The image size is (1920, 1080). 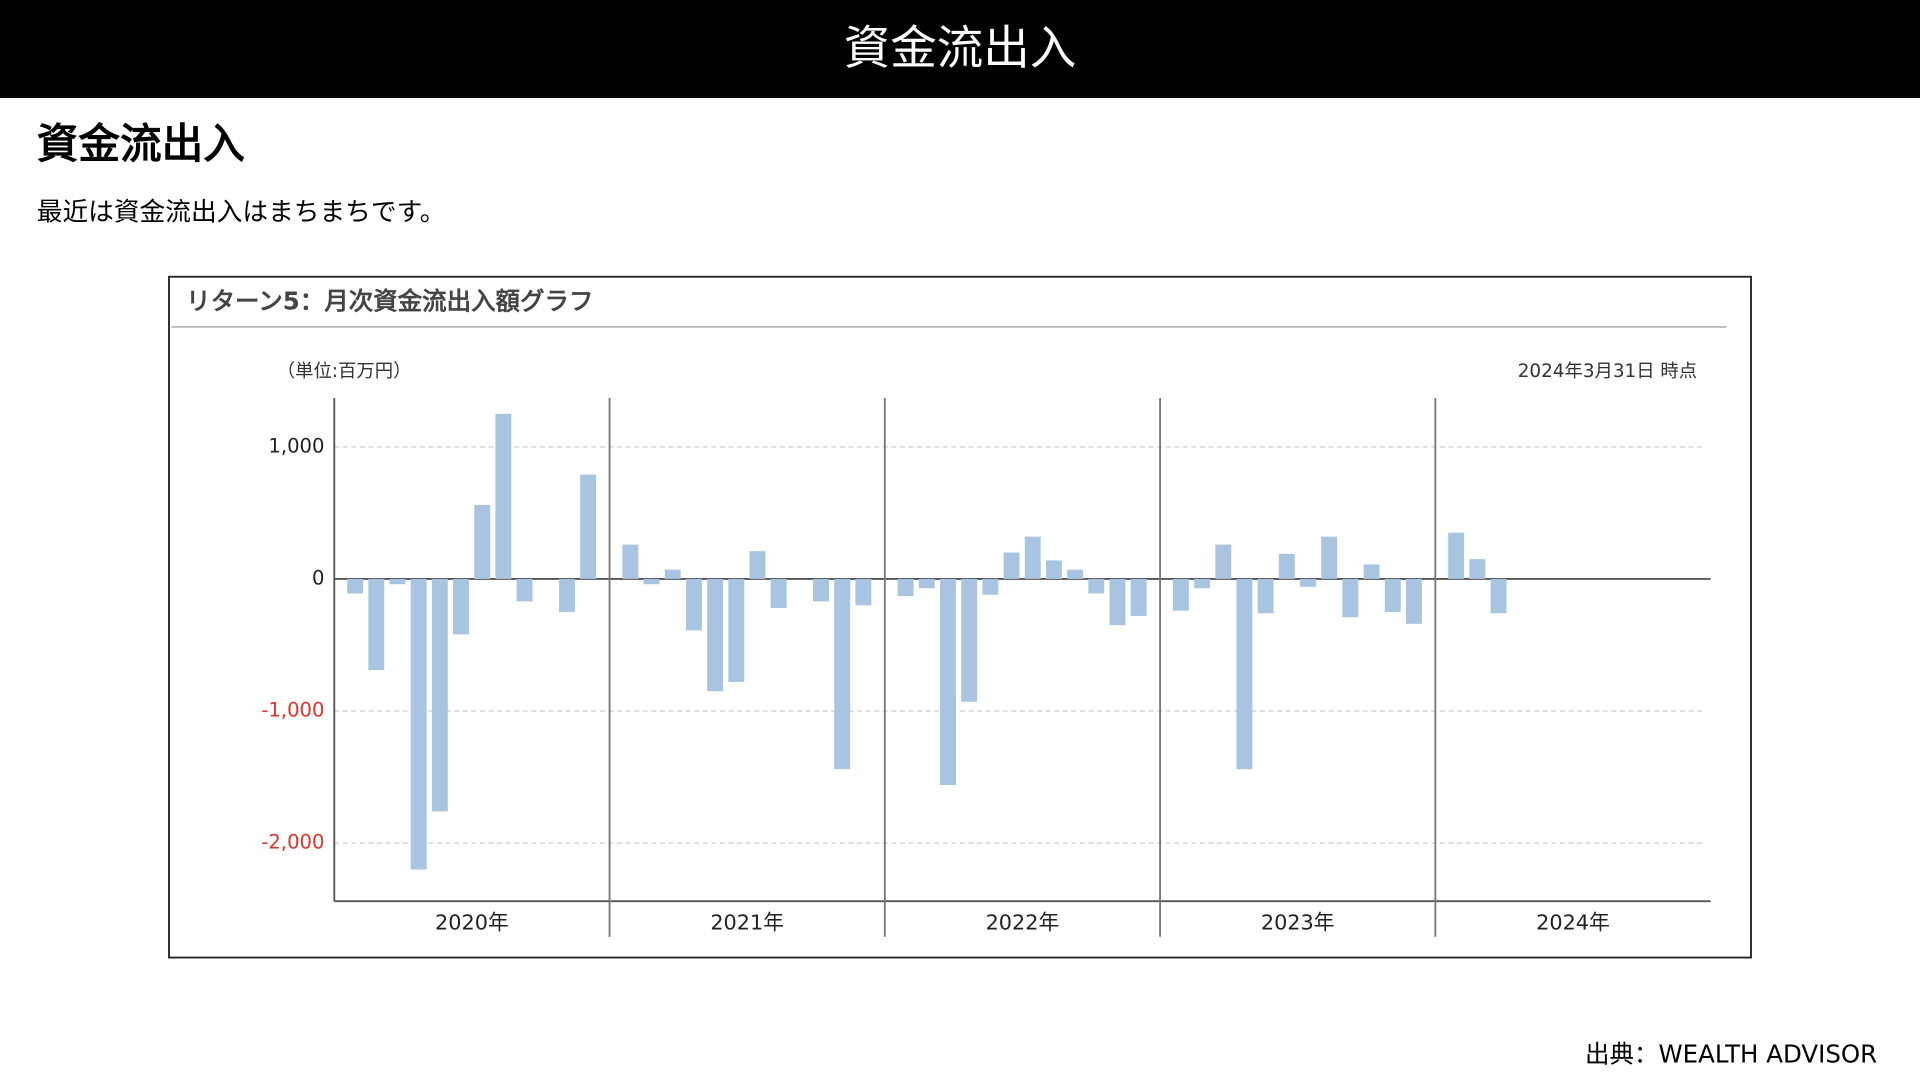 I want to click on header-bar, so click(x=960, y=49).